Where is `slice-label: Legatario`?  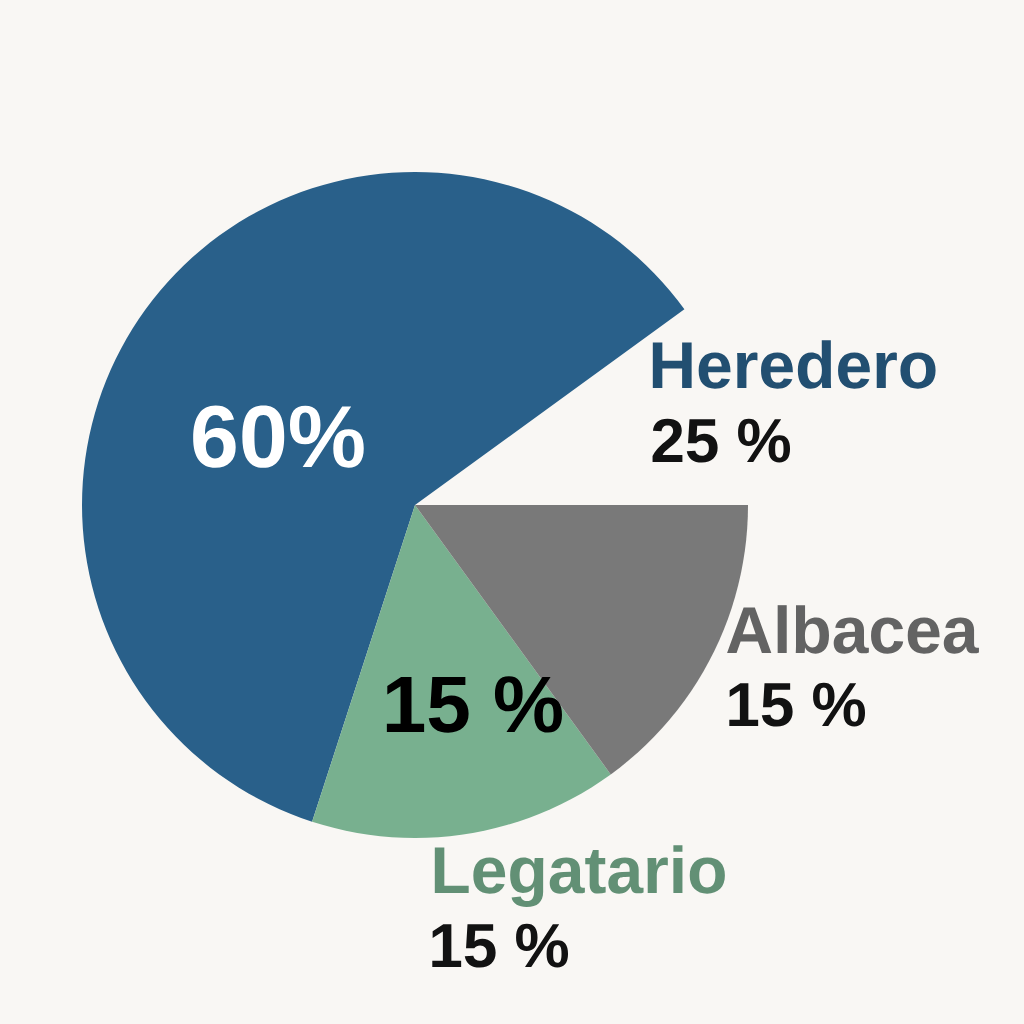
slice-label: Legatario is located at coordinates (579, 876).